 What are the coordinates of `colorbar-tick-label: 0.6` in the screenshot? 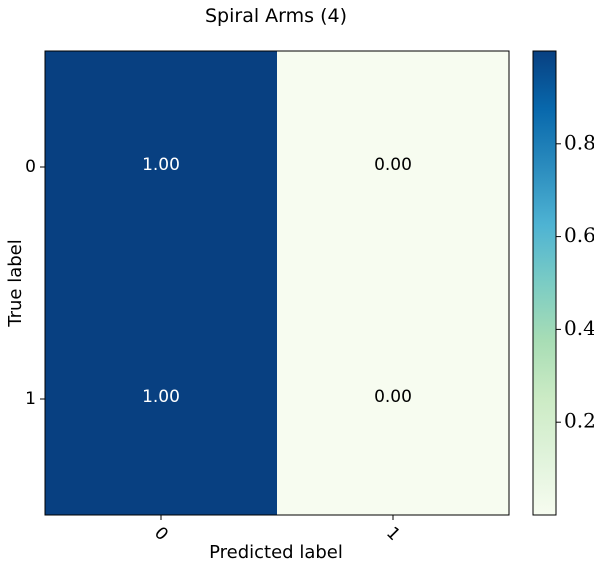 It's located at (579, 235).